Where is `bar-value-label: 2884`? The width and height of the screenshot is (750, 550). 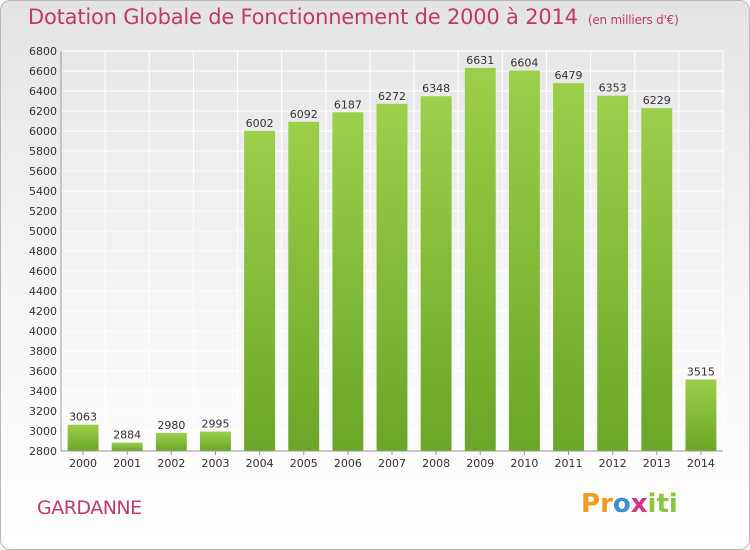
bar-value-label: 2884 is located at coordinates (127, 435).